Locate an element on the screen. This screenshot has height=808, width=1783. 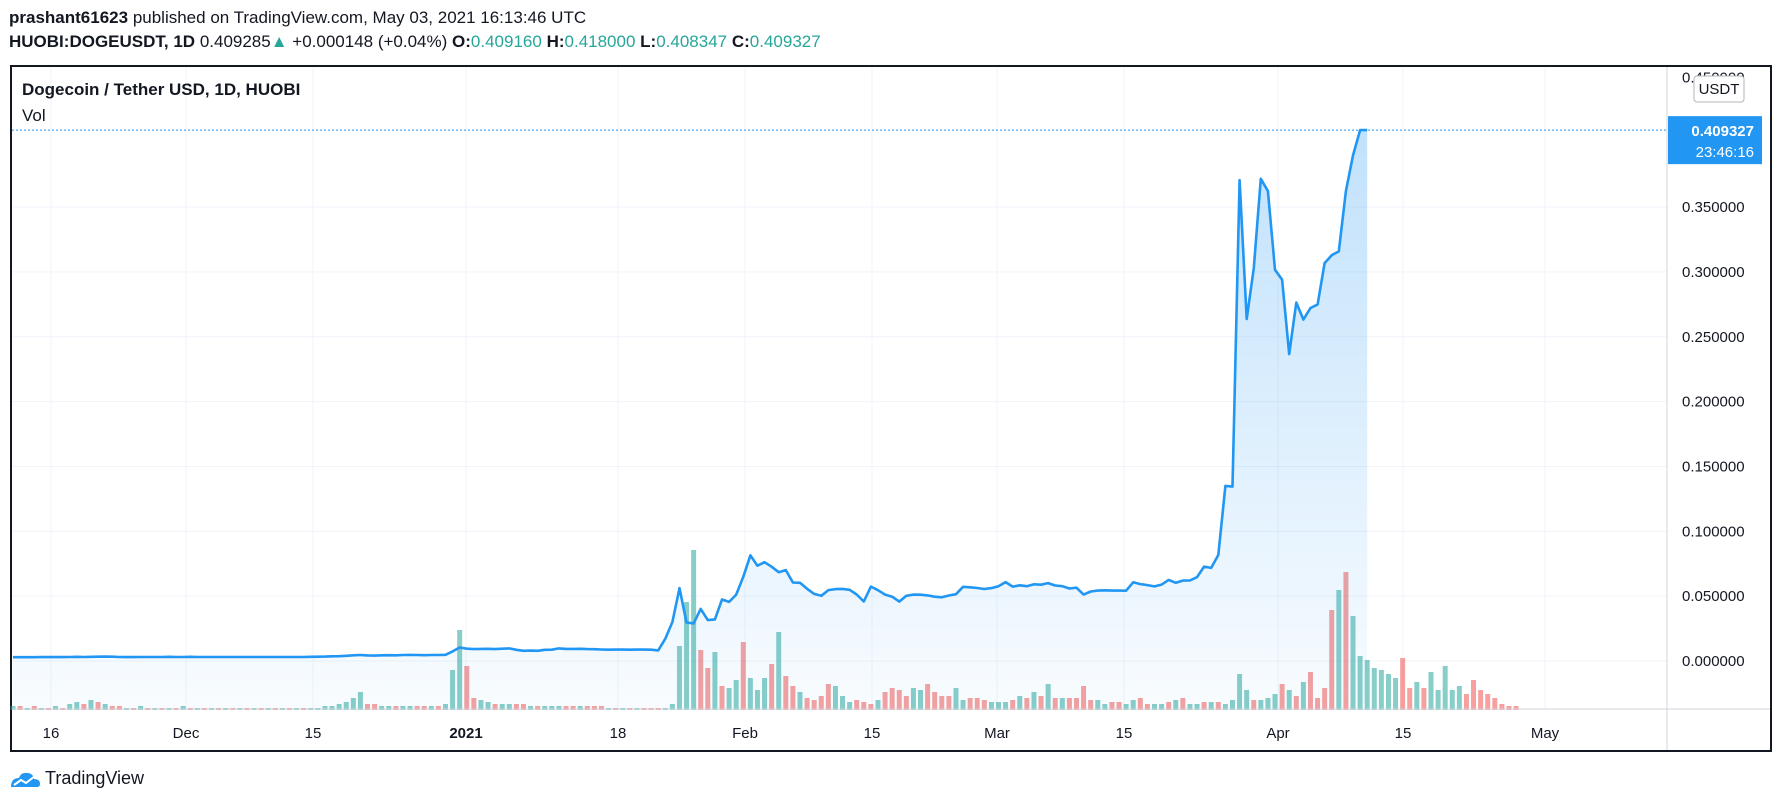
brand-name: TradingView is located at coordinates (95, 778).